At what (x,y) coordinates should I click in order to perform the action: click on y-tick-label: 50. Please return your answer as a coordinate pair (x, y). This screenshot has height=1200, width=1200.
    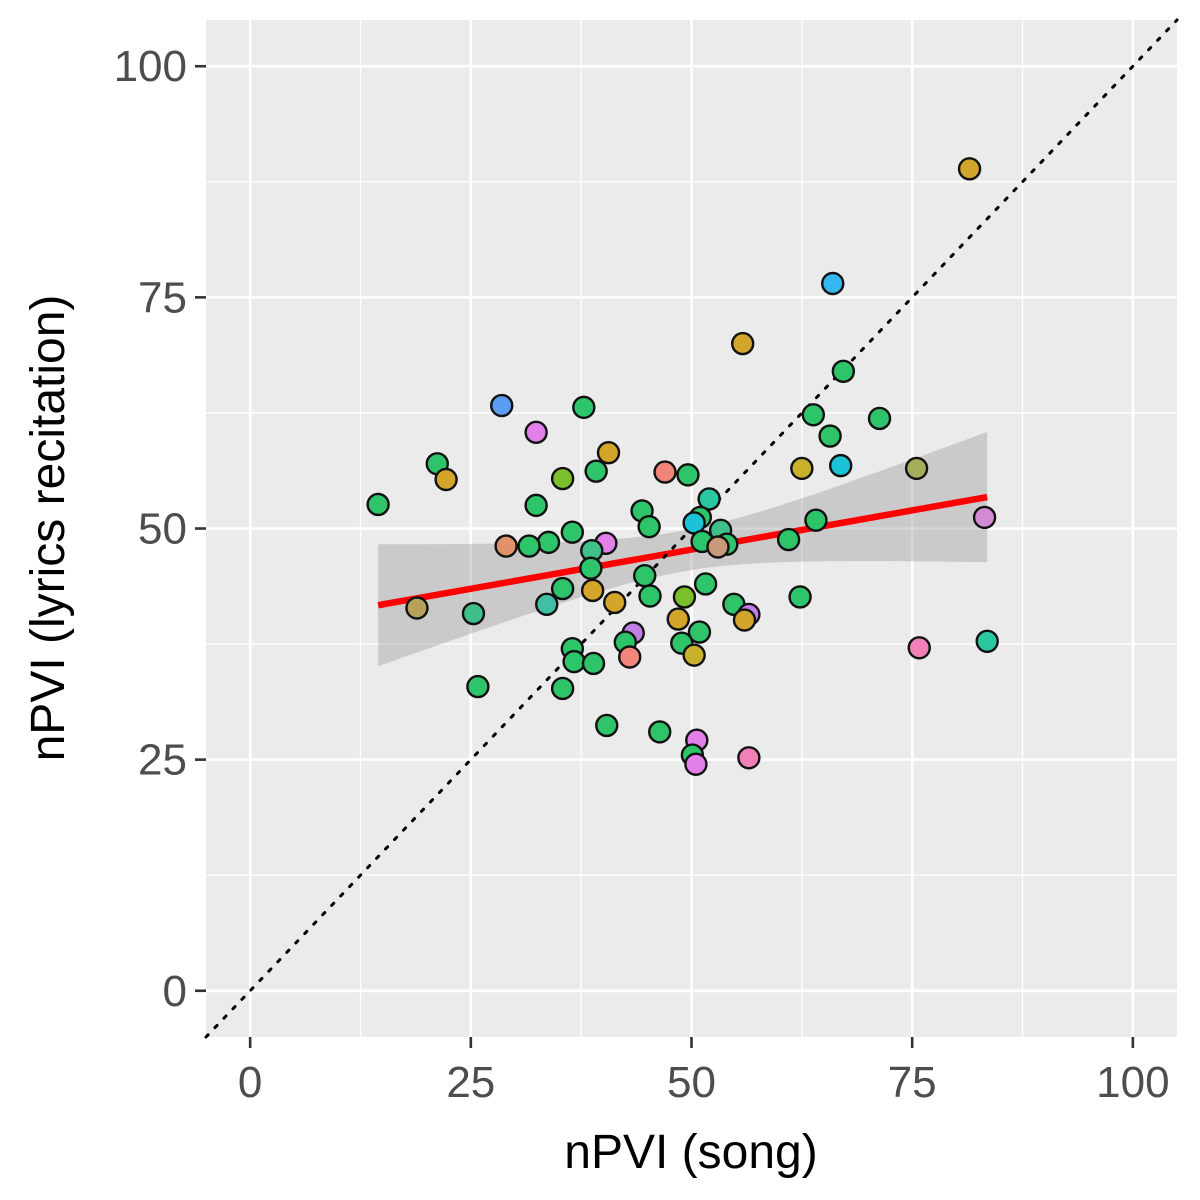
    Looking at the image, I should click on (162, 529).